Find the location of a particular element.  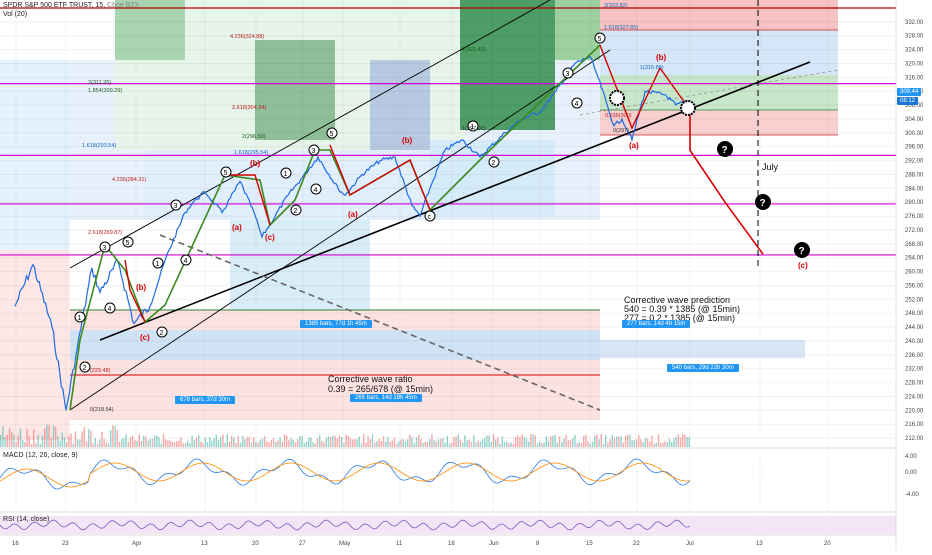

y-tick-label: 268.00 is located at coordinates (914, 245).